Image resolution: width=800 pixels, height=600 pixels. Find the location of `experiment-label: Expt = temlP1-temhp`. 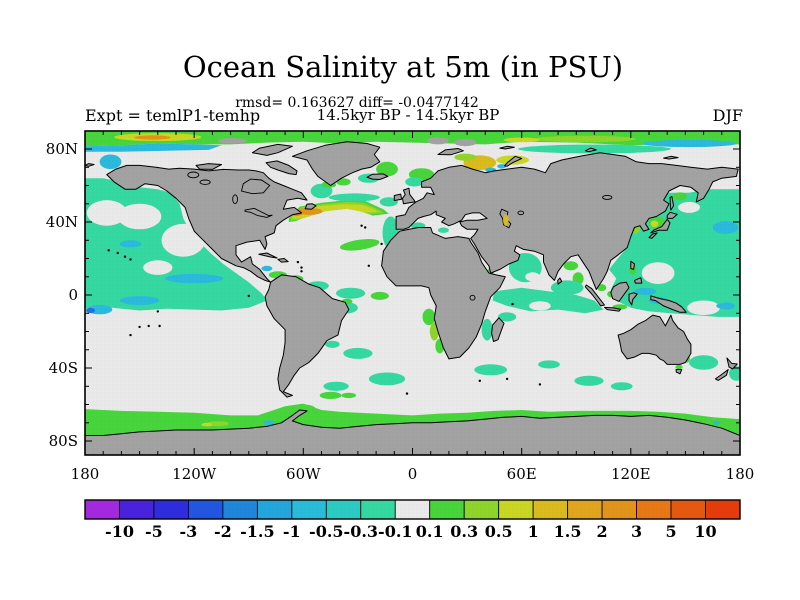

experiment-label: Expt = temlP1-temhp is located at coordinates (173, 115).